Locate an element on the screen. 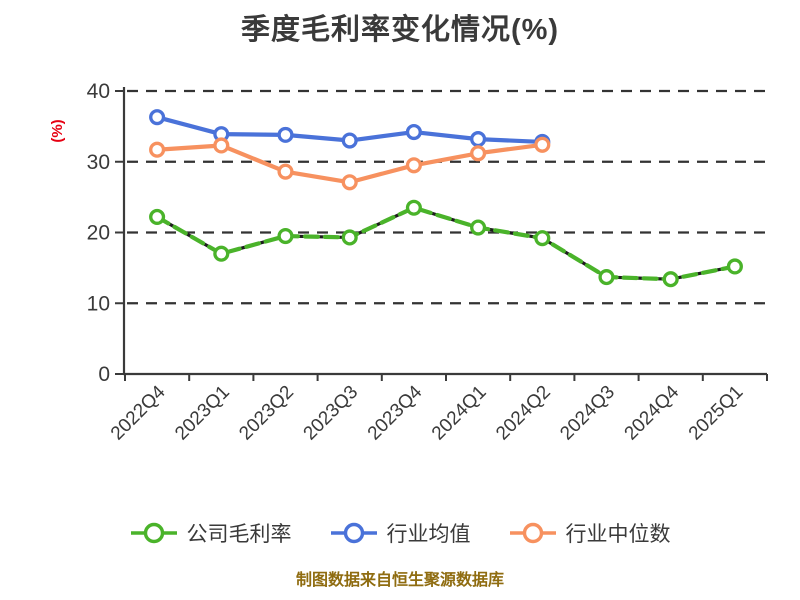 The image size is (800, 600). legend-label-company-margin: 公司毛利率 is located at coordinates (239, 534).